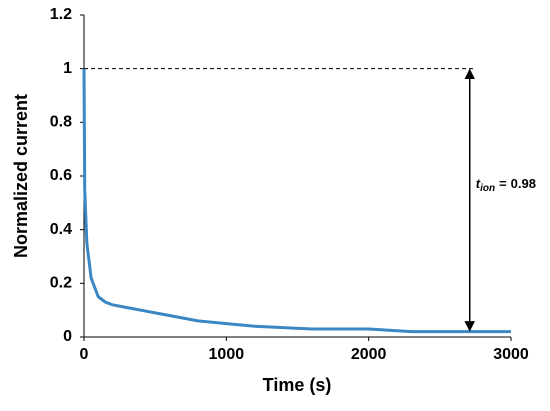  Describe the element at coordinates (61, 175) in the screenshot. I see `y-tick-label: 0.6` at that location.